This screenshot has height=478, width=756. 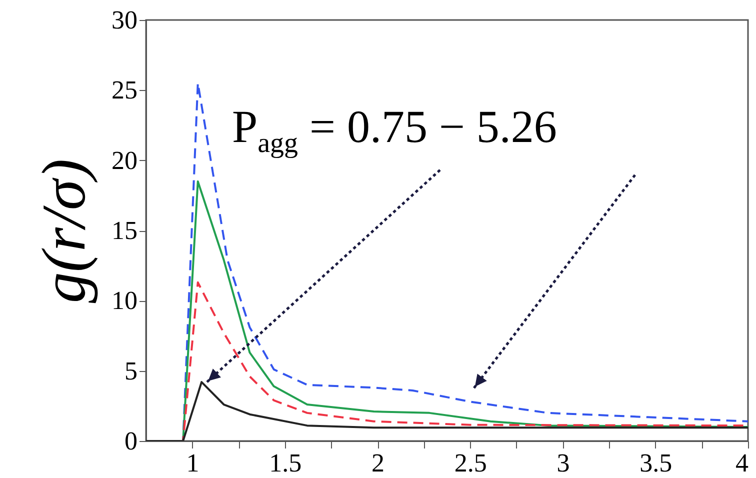 I want to click on x-tick-label: 3.5, so click(x=656, y=463).